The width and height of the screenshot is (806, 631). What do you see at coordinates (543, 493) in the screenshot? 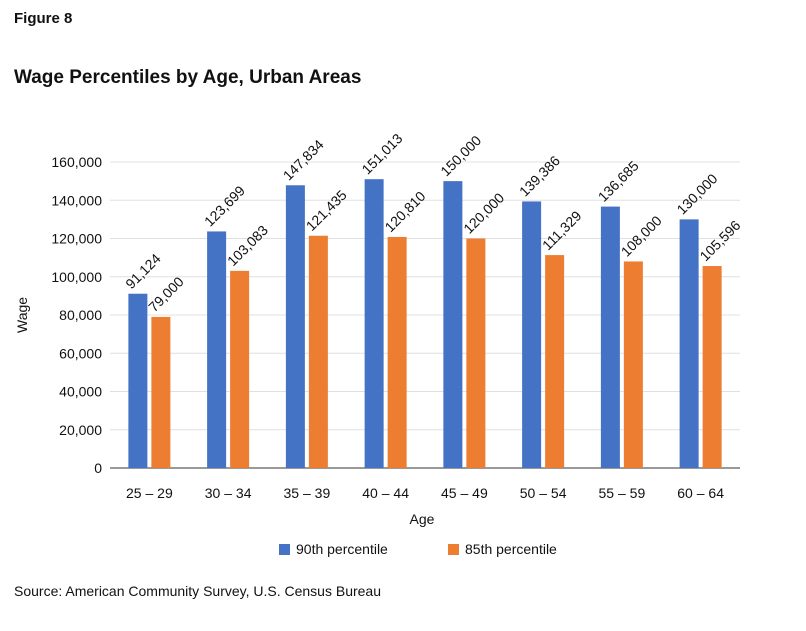
I see `x-tick-label: 50 – 54` at bounding box center [543, 493].